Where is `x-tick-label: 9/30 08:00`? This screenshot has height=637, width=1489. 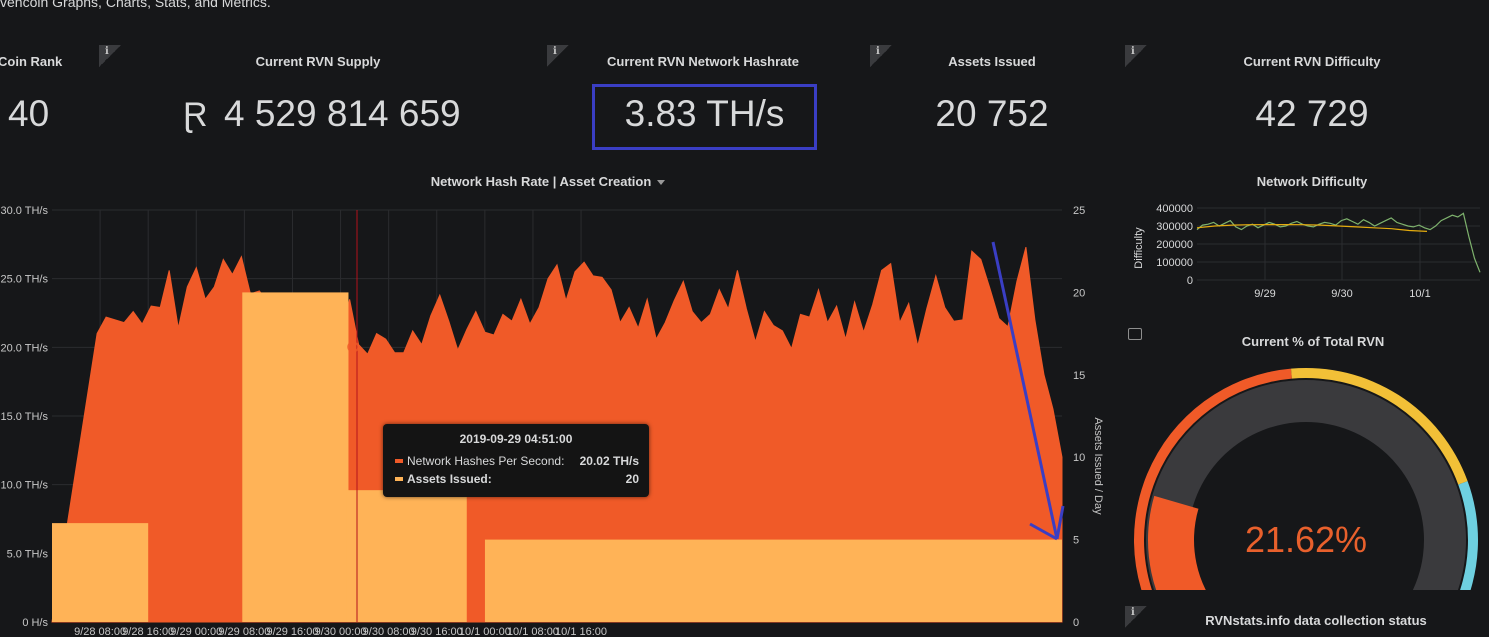
x-tick-label: 9/30 08:00 is located at coordinates (389, 631).